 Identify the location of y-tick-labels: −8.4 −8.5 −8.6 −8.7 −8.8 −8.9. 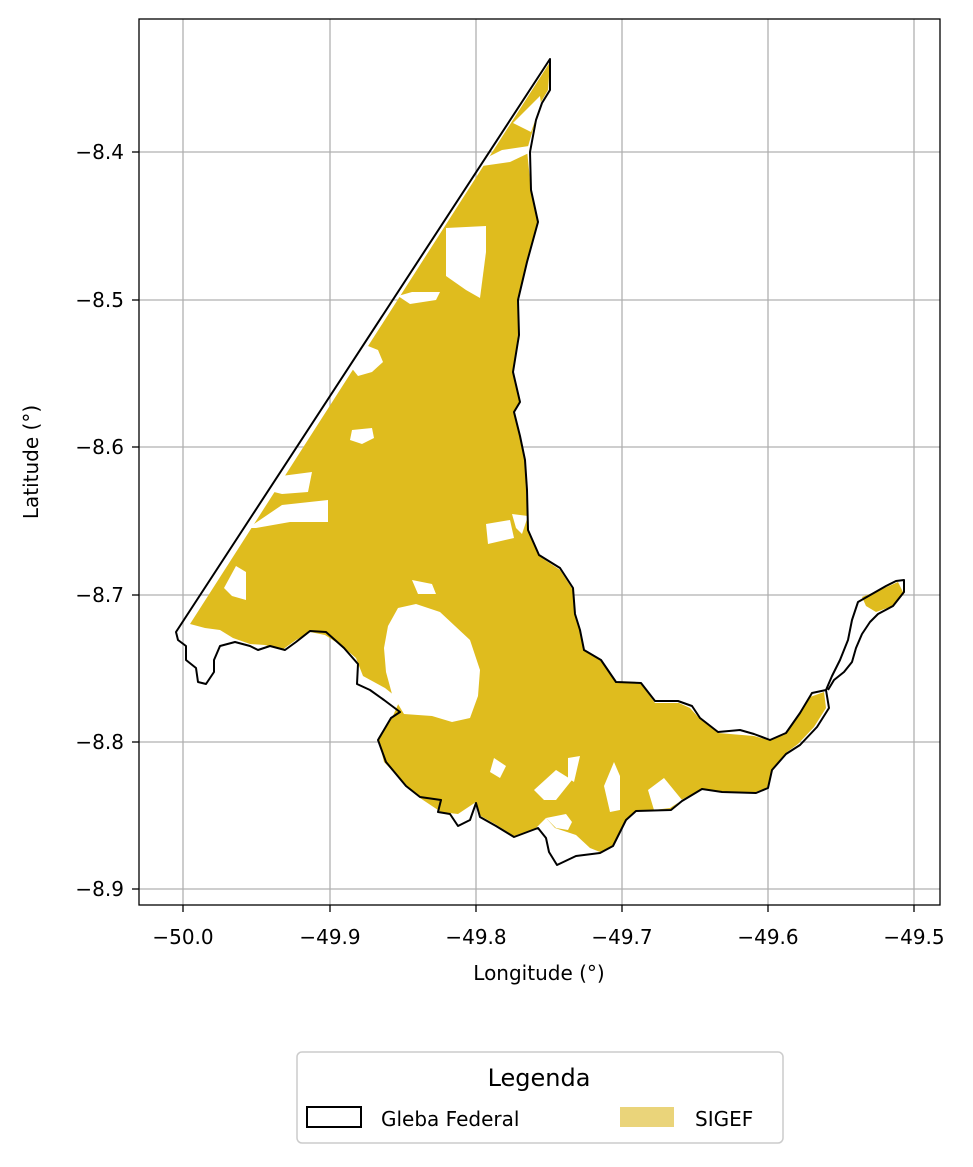
(99, 520).